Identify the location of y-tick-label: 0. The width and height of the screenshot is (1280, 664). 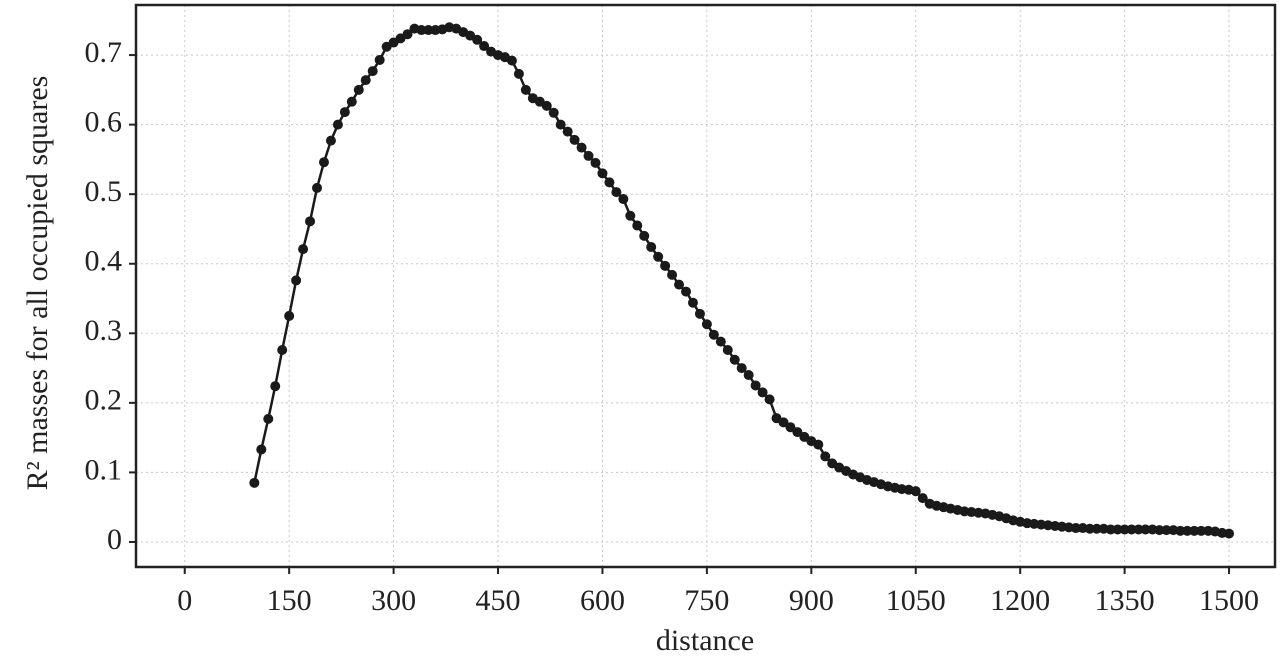
(114, 539).